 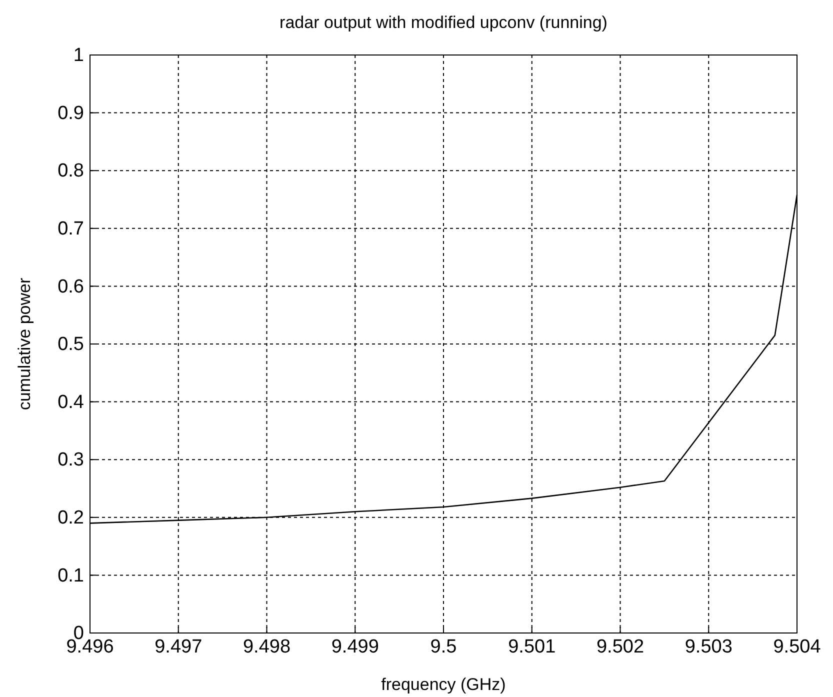 I want to click on y-tick-label: 0.7, so click(x=71, y=229).